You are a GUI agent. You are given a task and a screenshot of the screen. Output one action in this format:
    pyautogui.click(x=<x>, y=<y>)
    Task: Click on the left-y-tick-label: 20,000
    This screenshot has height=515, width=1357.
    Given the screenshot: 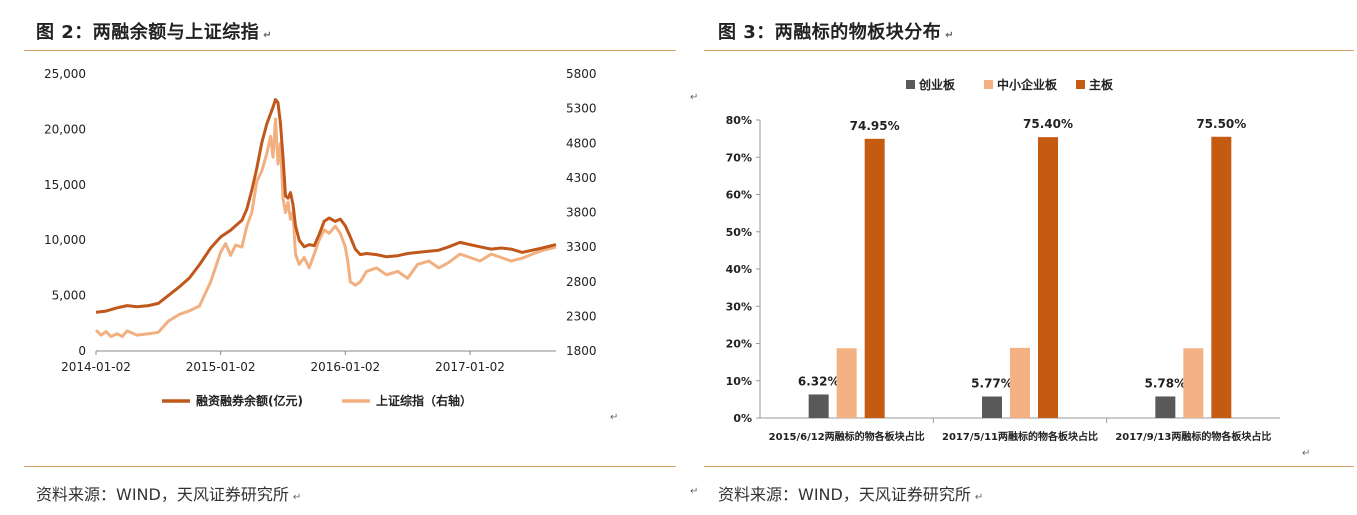 What is the action you would take?
    pyautogui.click(x=65, y=129)
    